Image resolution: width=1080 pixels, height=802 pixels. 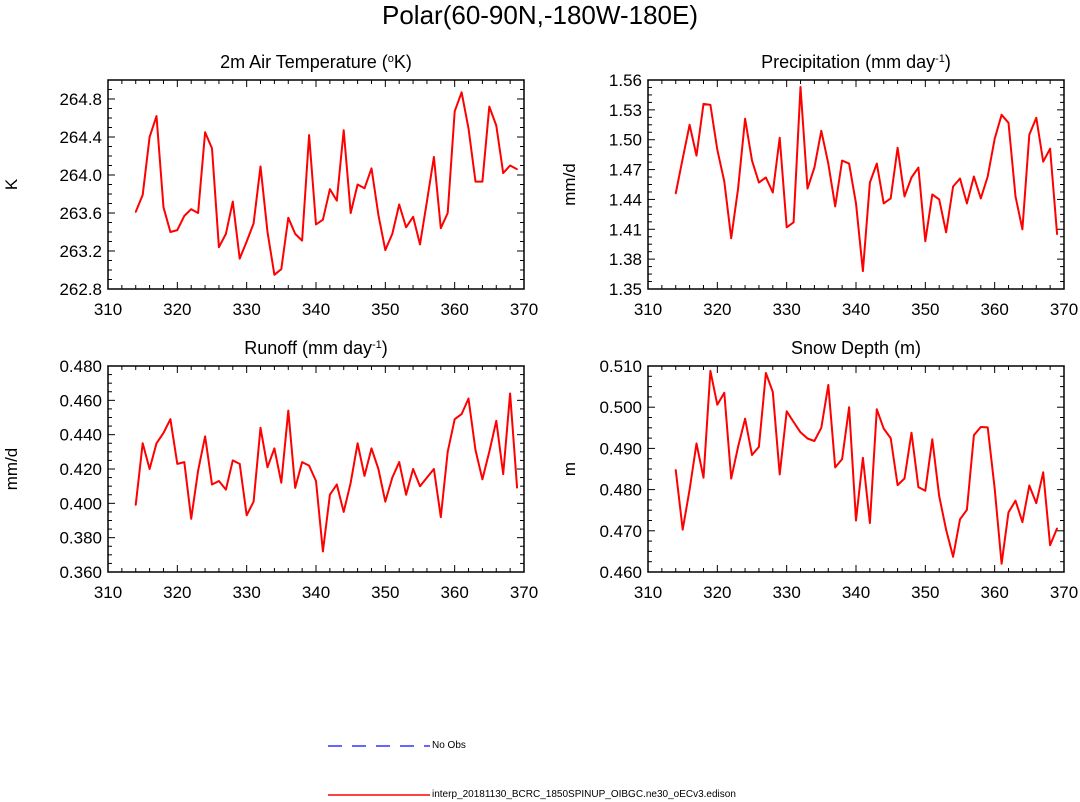 What do you see at coordinates (620, 366) in the screenshot?
I see `y-tick-label: 0.510` at bounding box center [620, 366].